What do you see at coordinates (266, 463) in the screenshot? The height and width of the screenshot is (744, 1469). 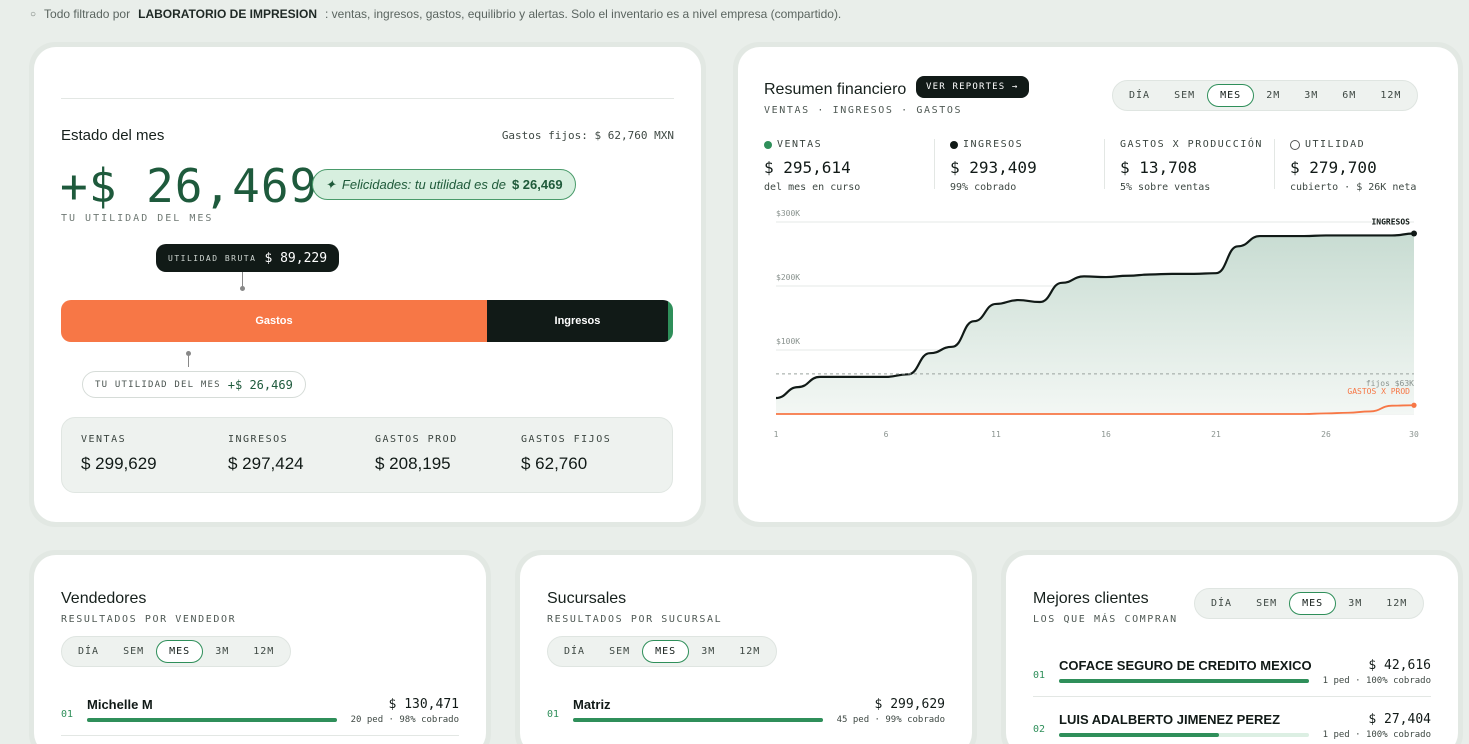 I see `stat-value: $ 297,424` at bounding box center [266, 463].